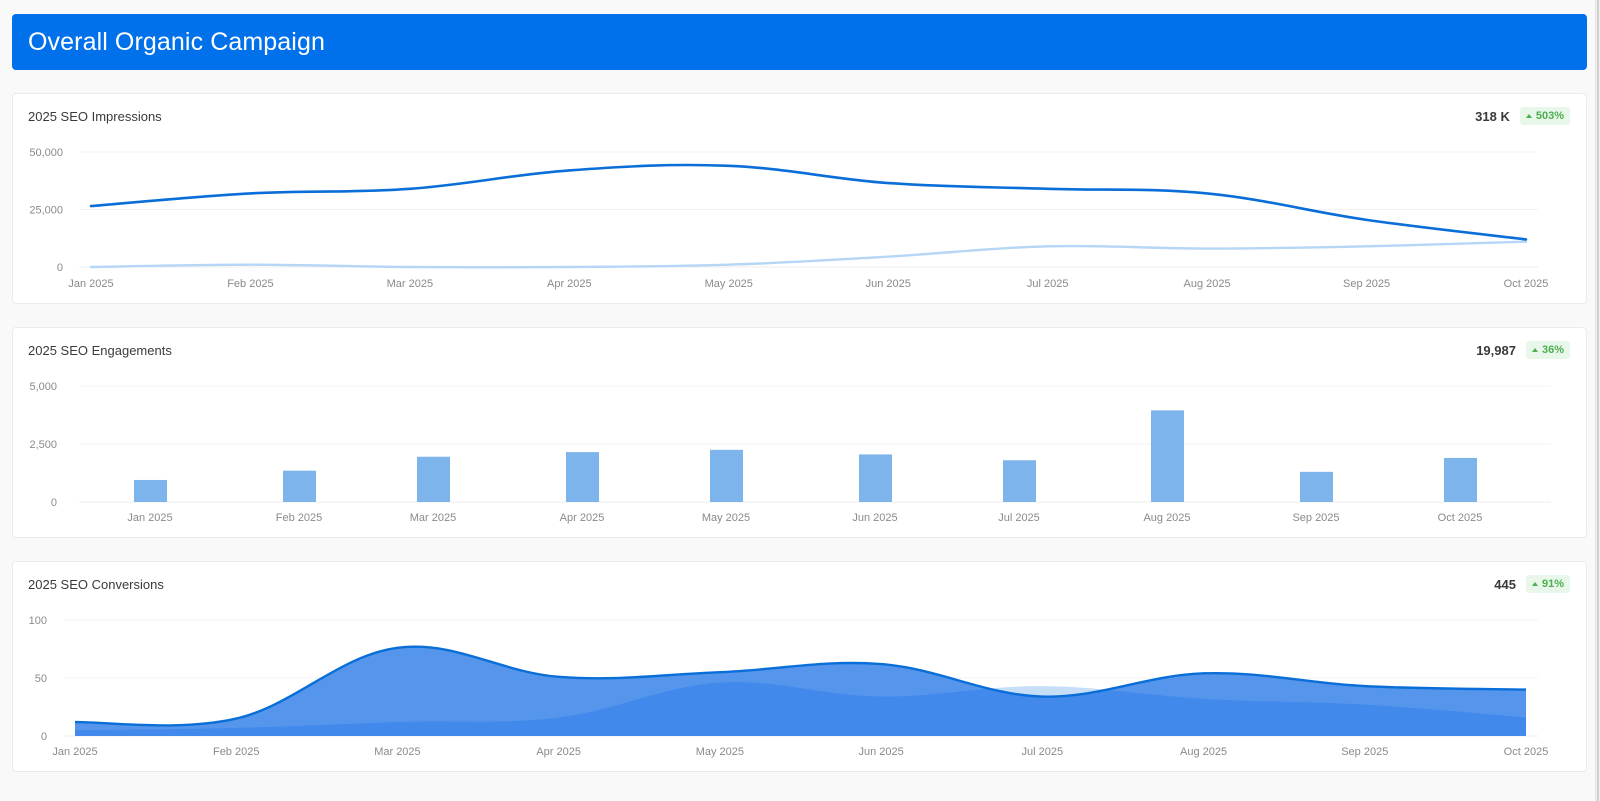 The image size is (1600, 801). What do you see at coordinates (95, 116) in the screenshot?
I see `card-title: 2025 SEO Impressions` at bounding box center [95, 116].